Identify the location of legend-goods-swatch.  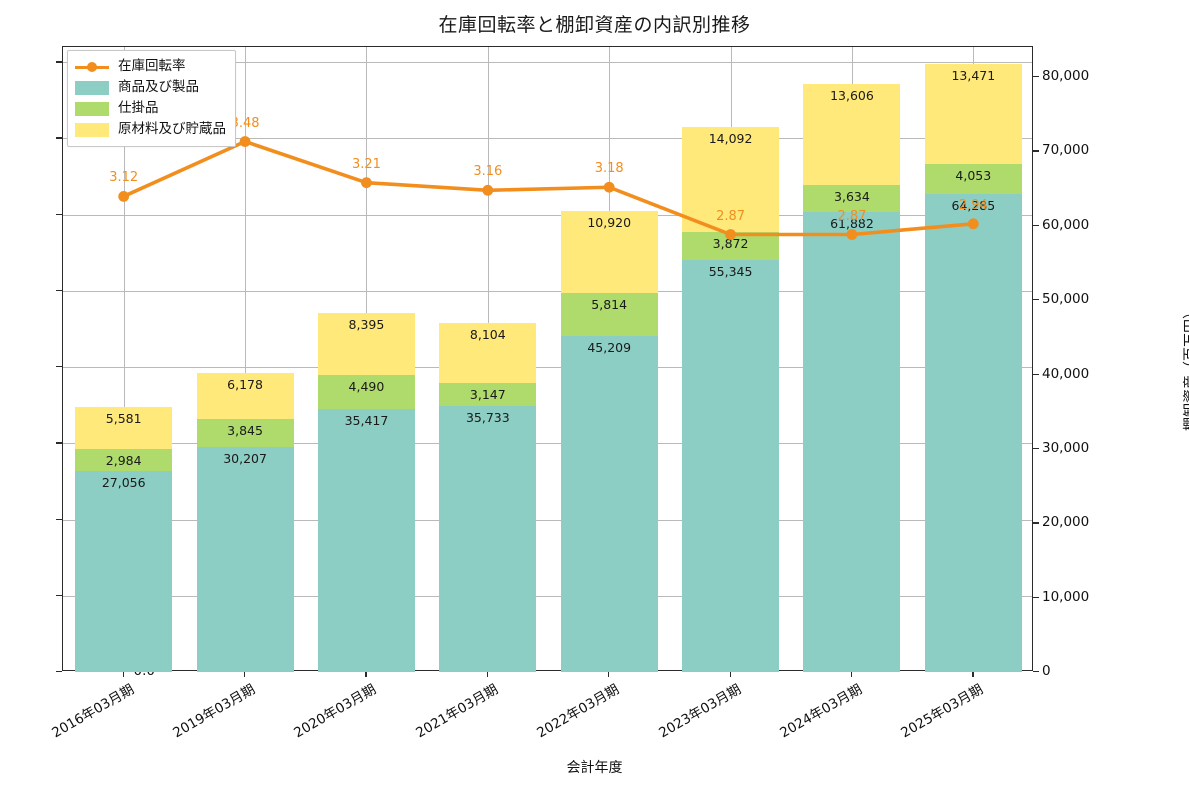
(92, 87).